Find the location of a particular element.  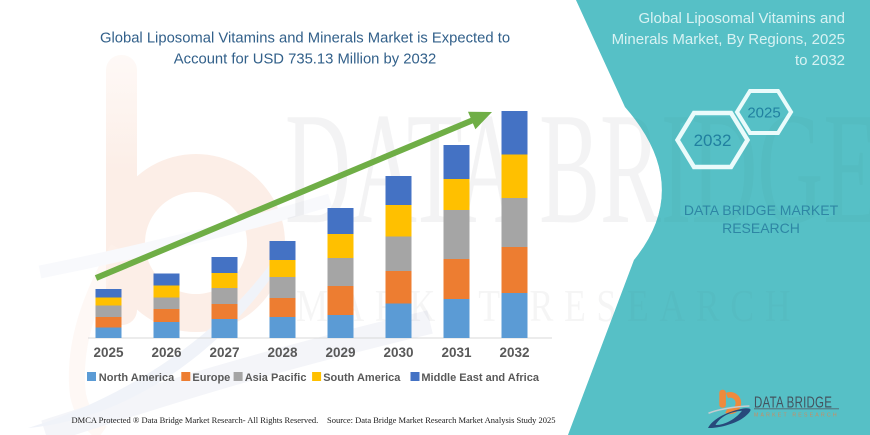

svg-text: Global Liposomal Vitamins and is located at coordinates (741, 18).